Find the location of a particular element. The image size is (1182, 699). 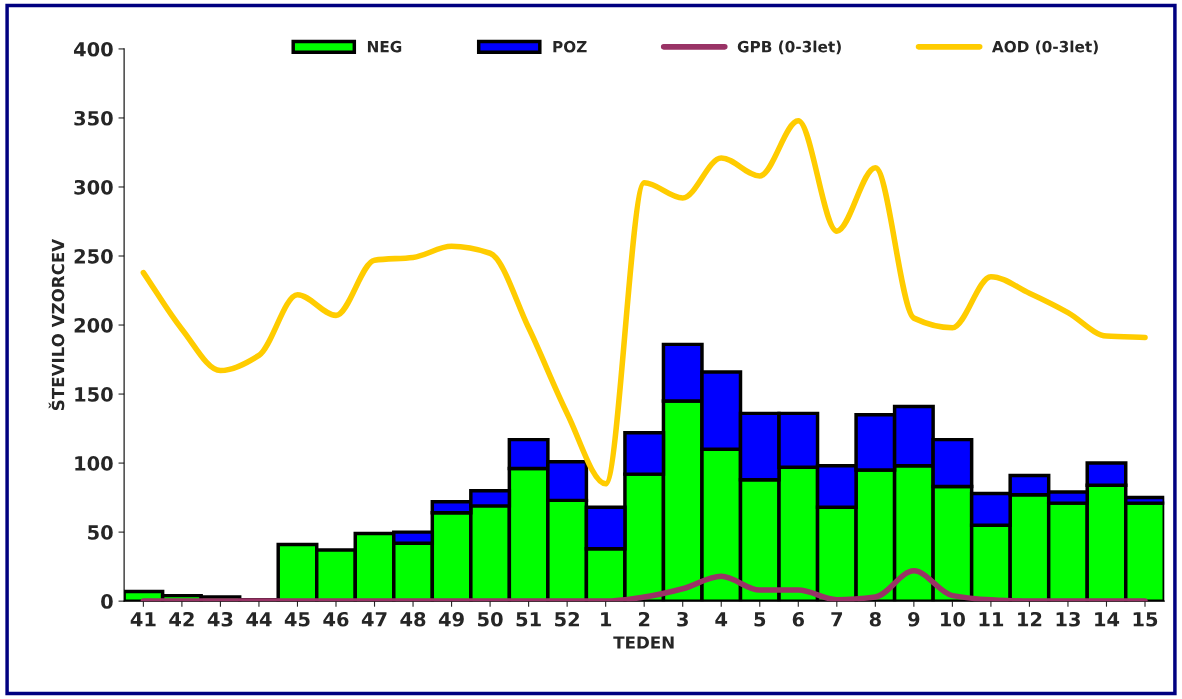

x-tick-label: 9 is located at coordinates (914, 619).